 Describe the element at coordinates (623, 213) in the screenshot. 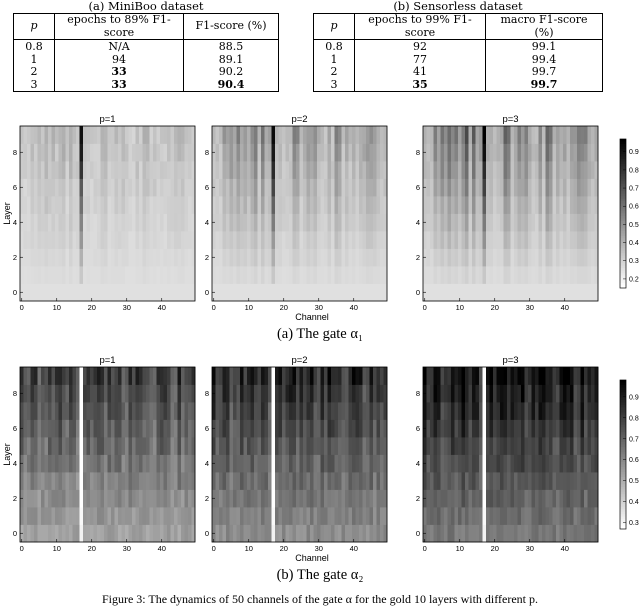

I see `colorbar-frame` at that location.